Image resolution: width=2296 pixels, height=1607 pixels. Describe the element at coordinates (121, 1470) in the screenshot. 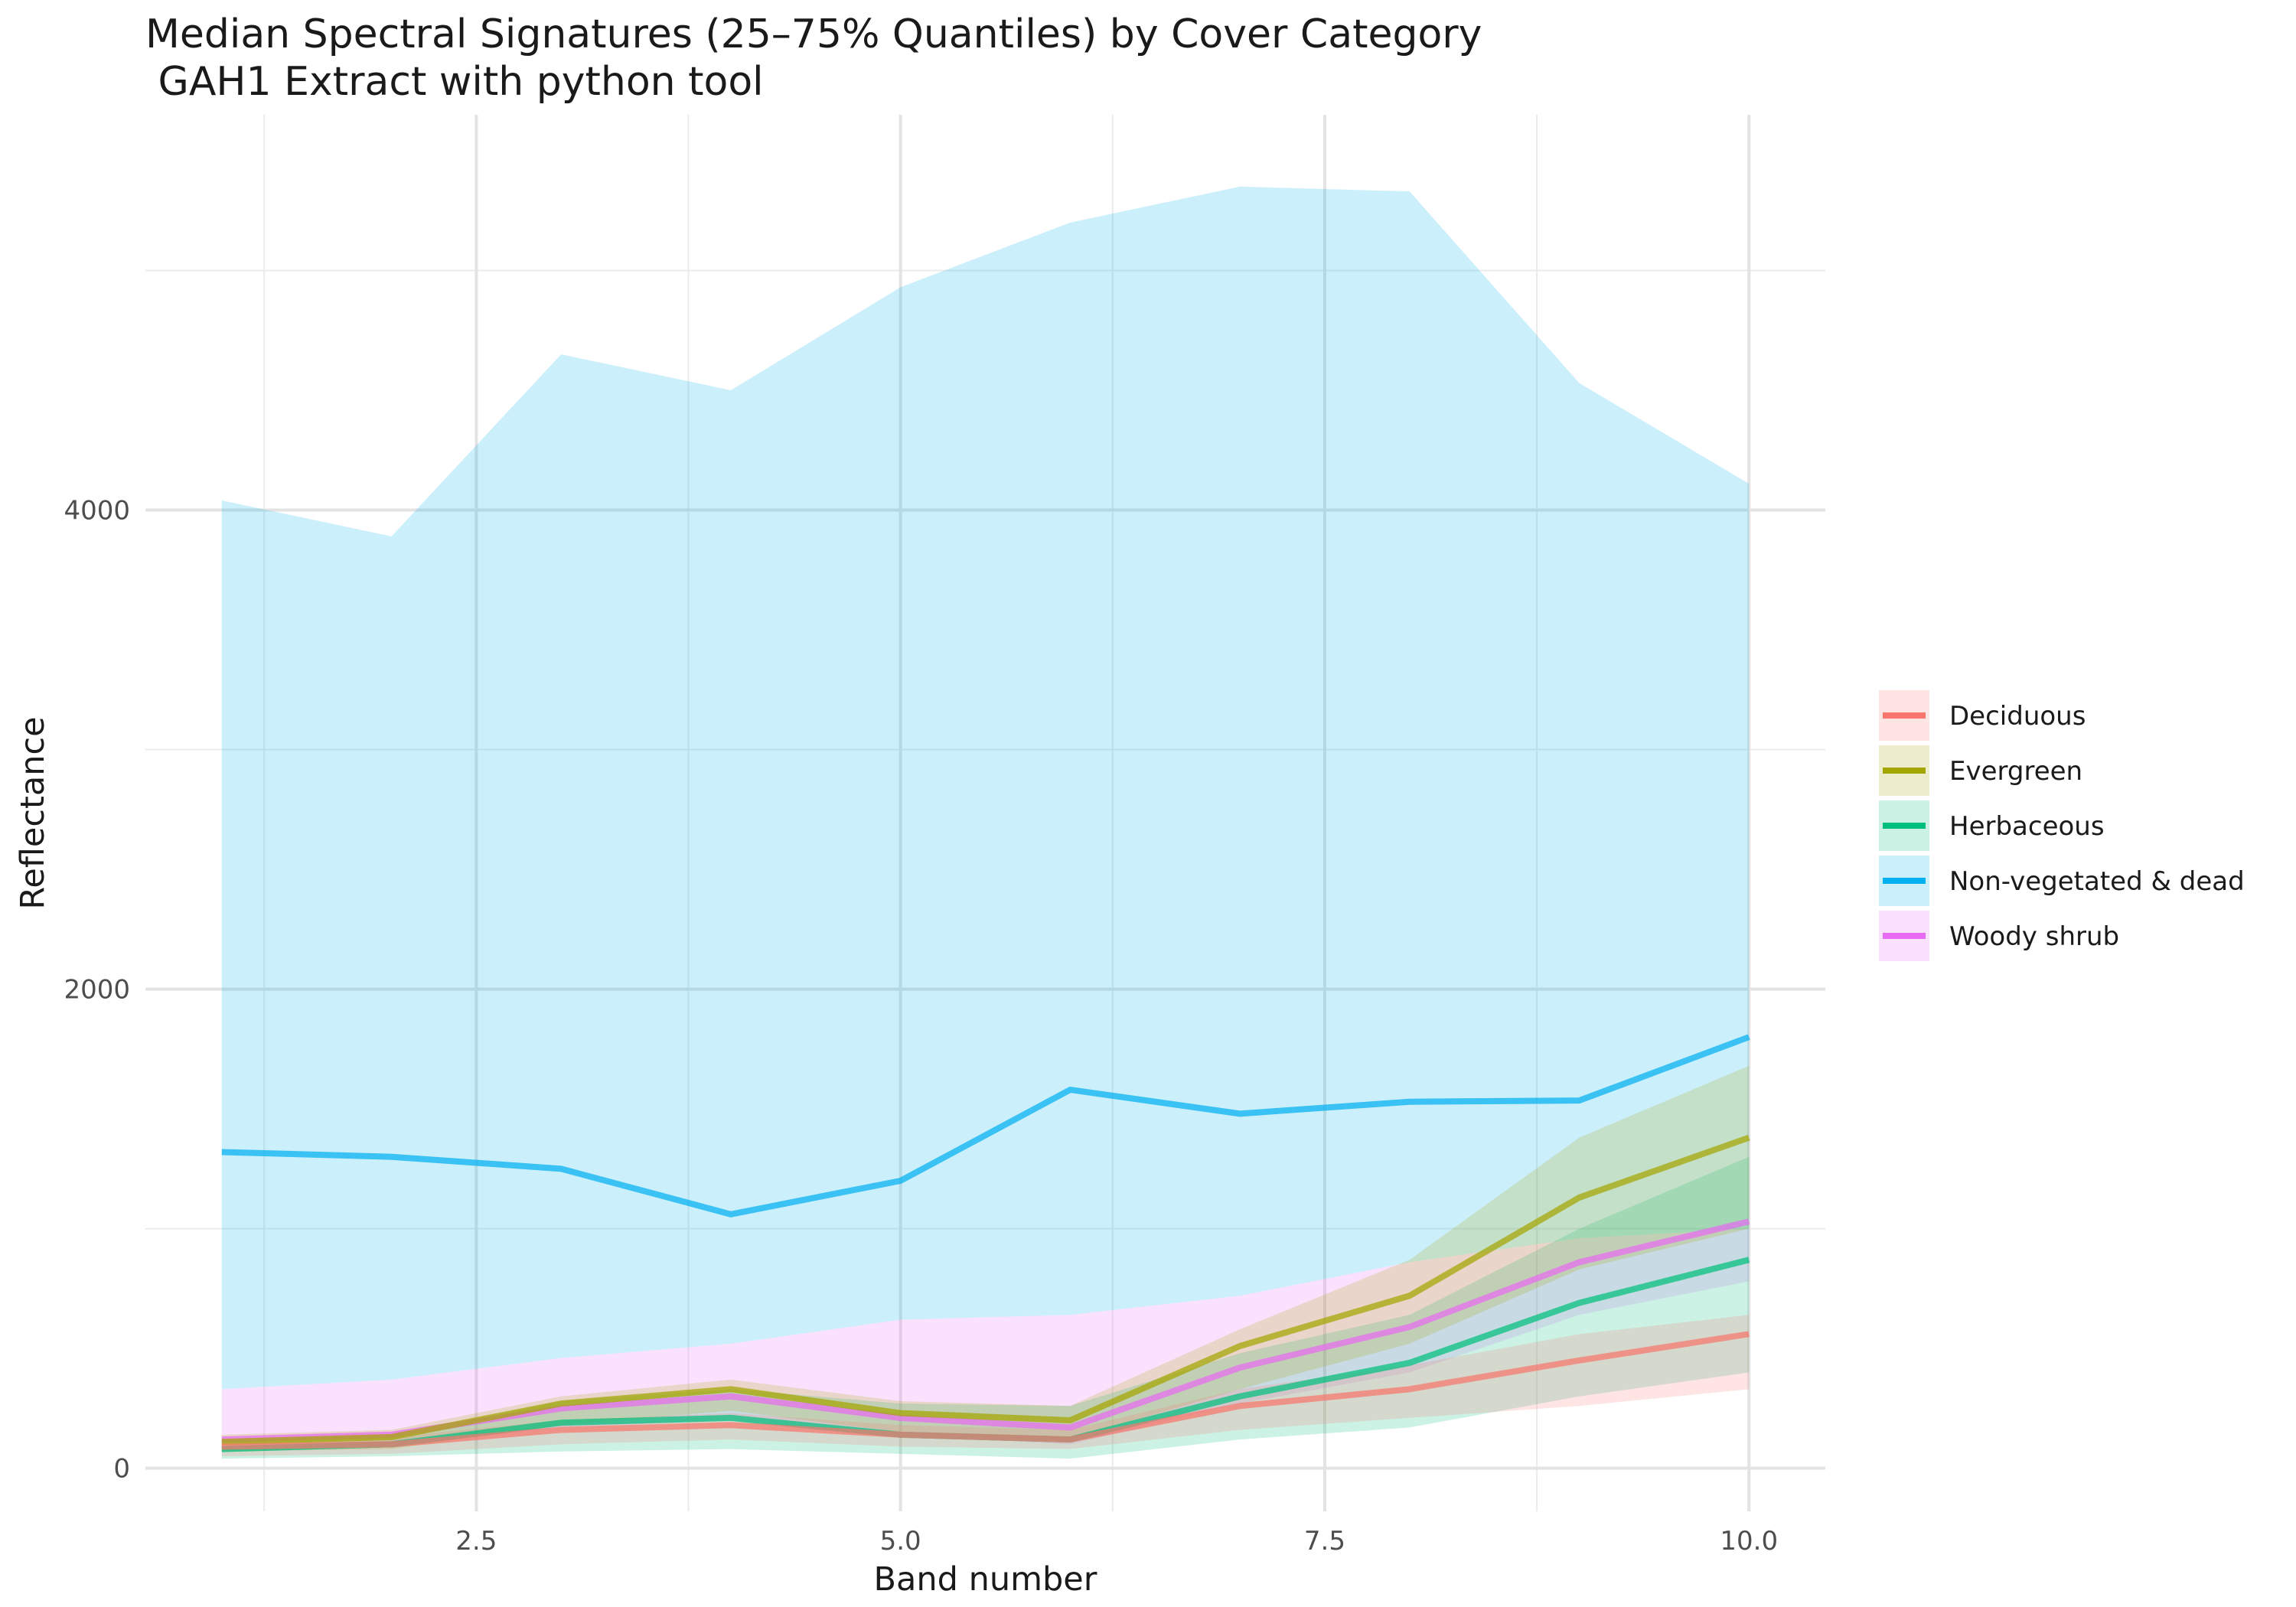

I see `y-tick-label: 0` at that location.